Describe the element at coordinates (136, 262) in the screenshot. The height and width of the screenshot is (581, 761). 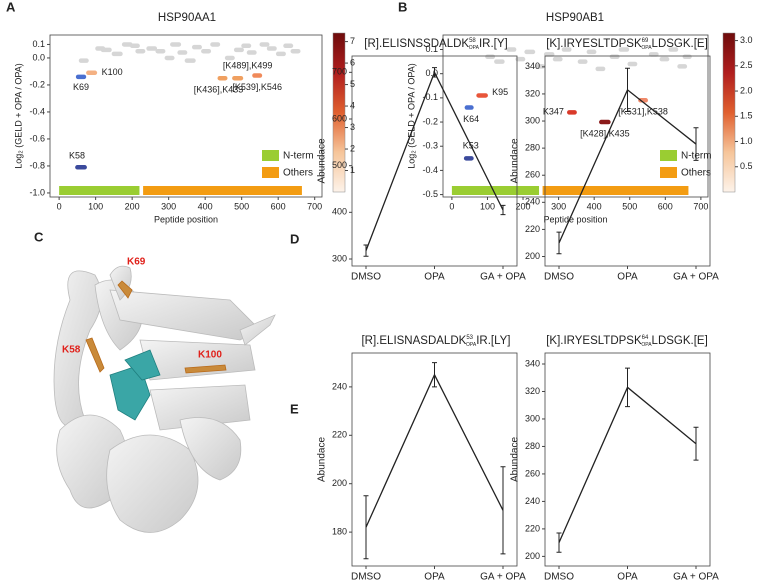
I see `residue-label: K69` at that location.